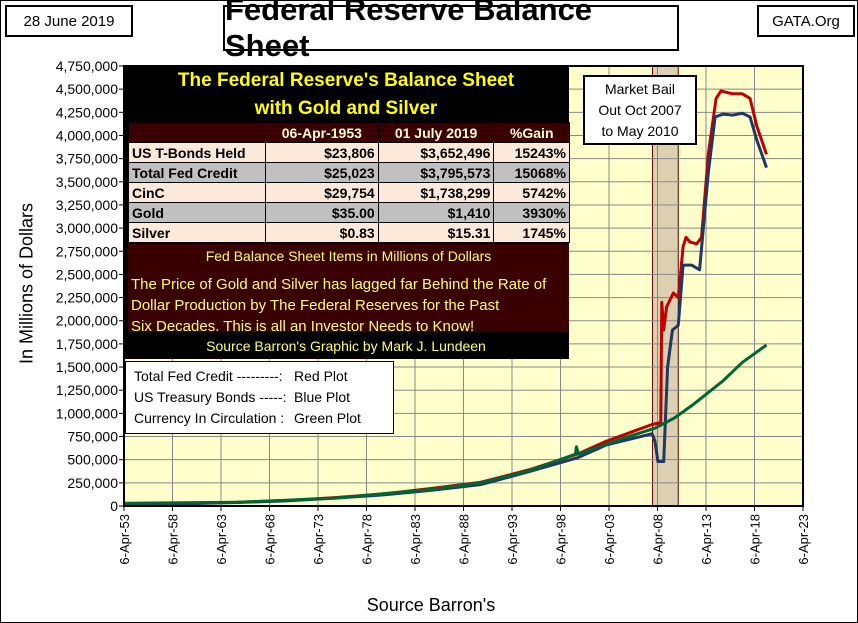 This screenshot has width=858, height=623. What do you see at coordinates (531, 152) in the screenshot?
I see `cell: 15243%` at bounding box center [531, 152].